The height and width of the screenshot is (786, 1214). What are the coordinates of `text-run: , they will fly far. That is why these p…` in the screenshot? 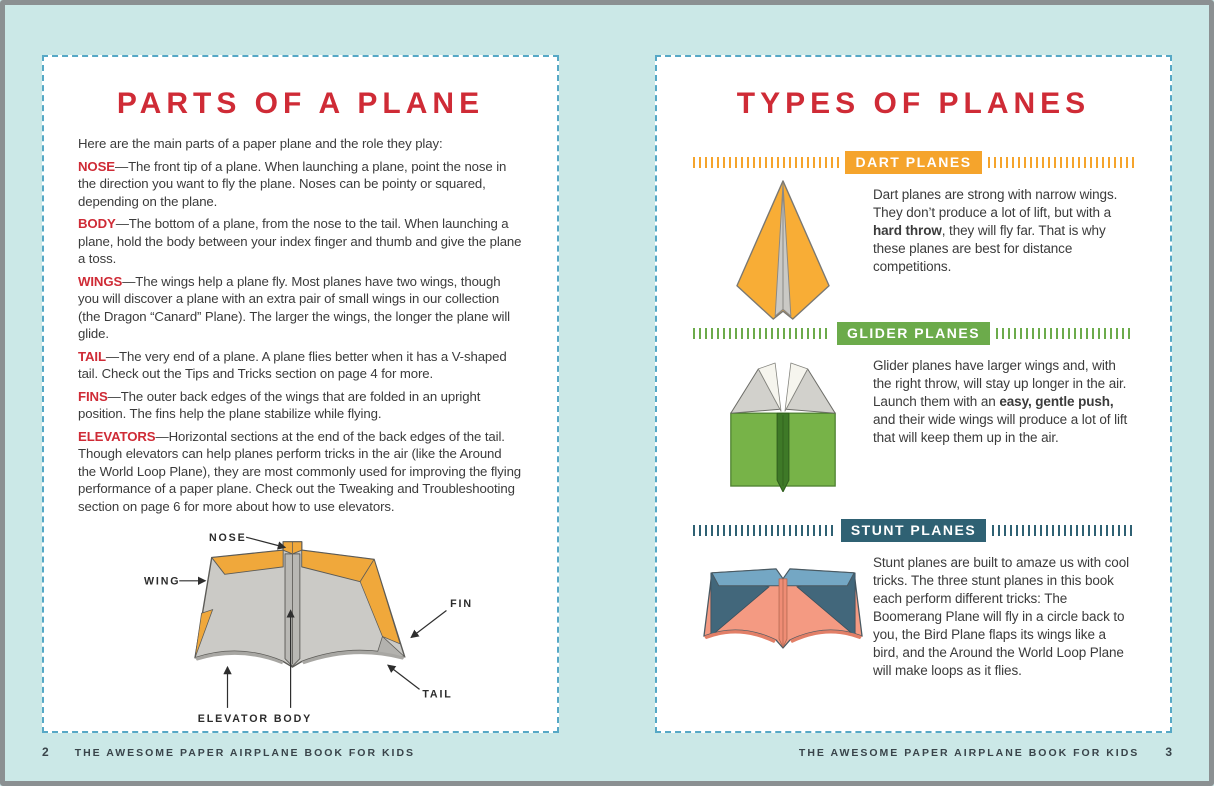 It's located at (989, 248).